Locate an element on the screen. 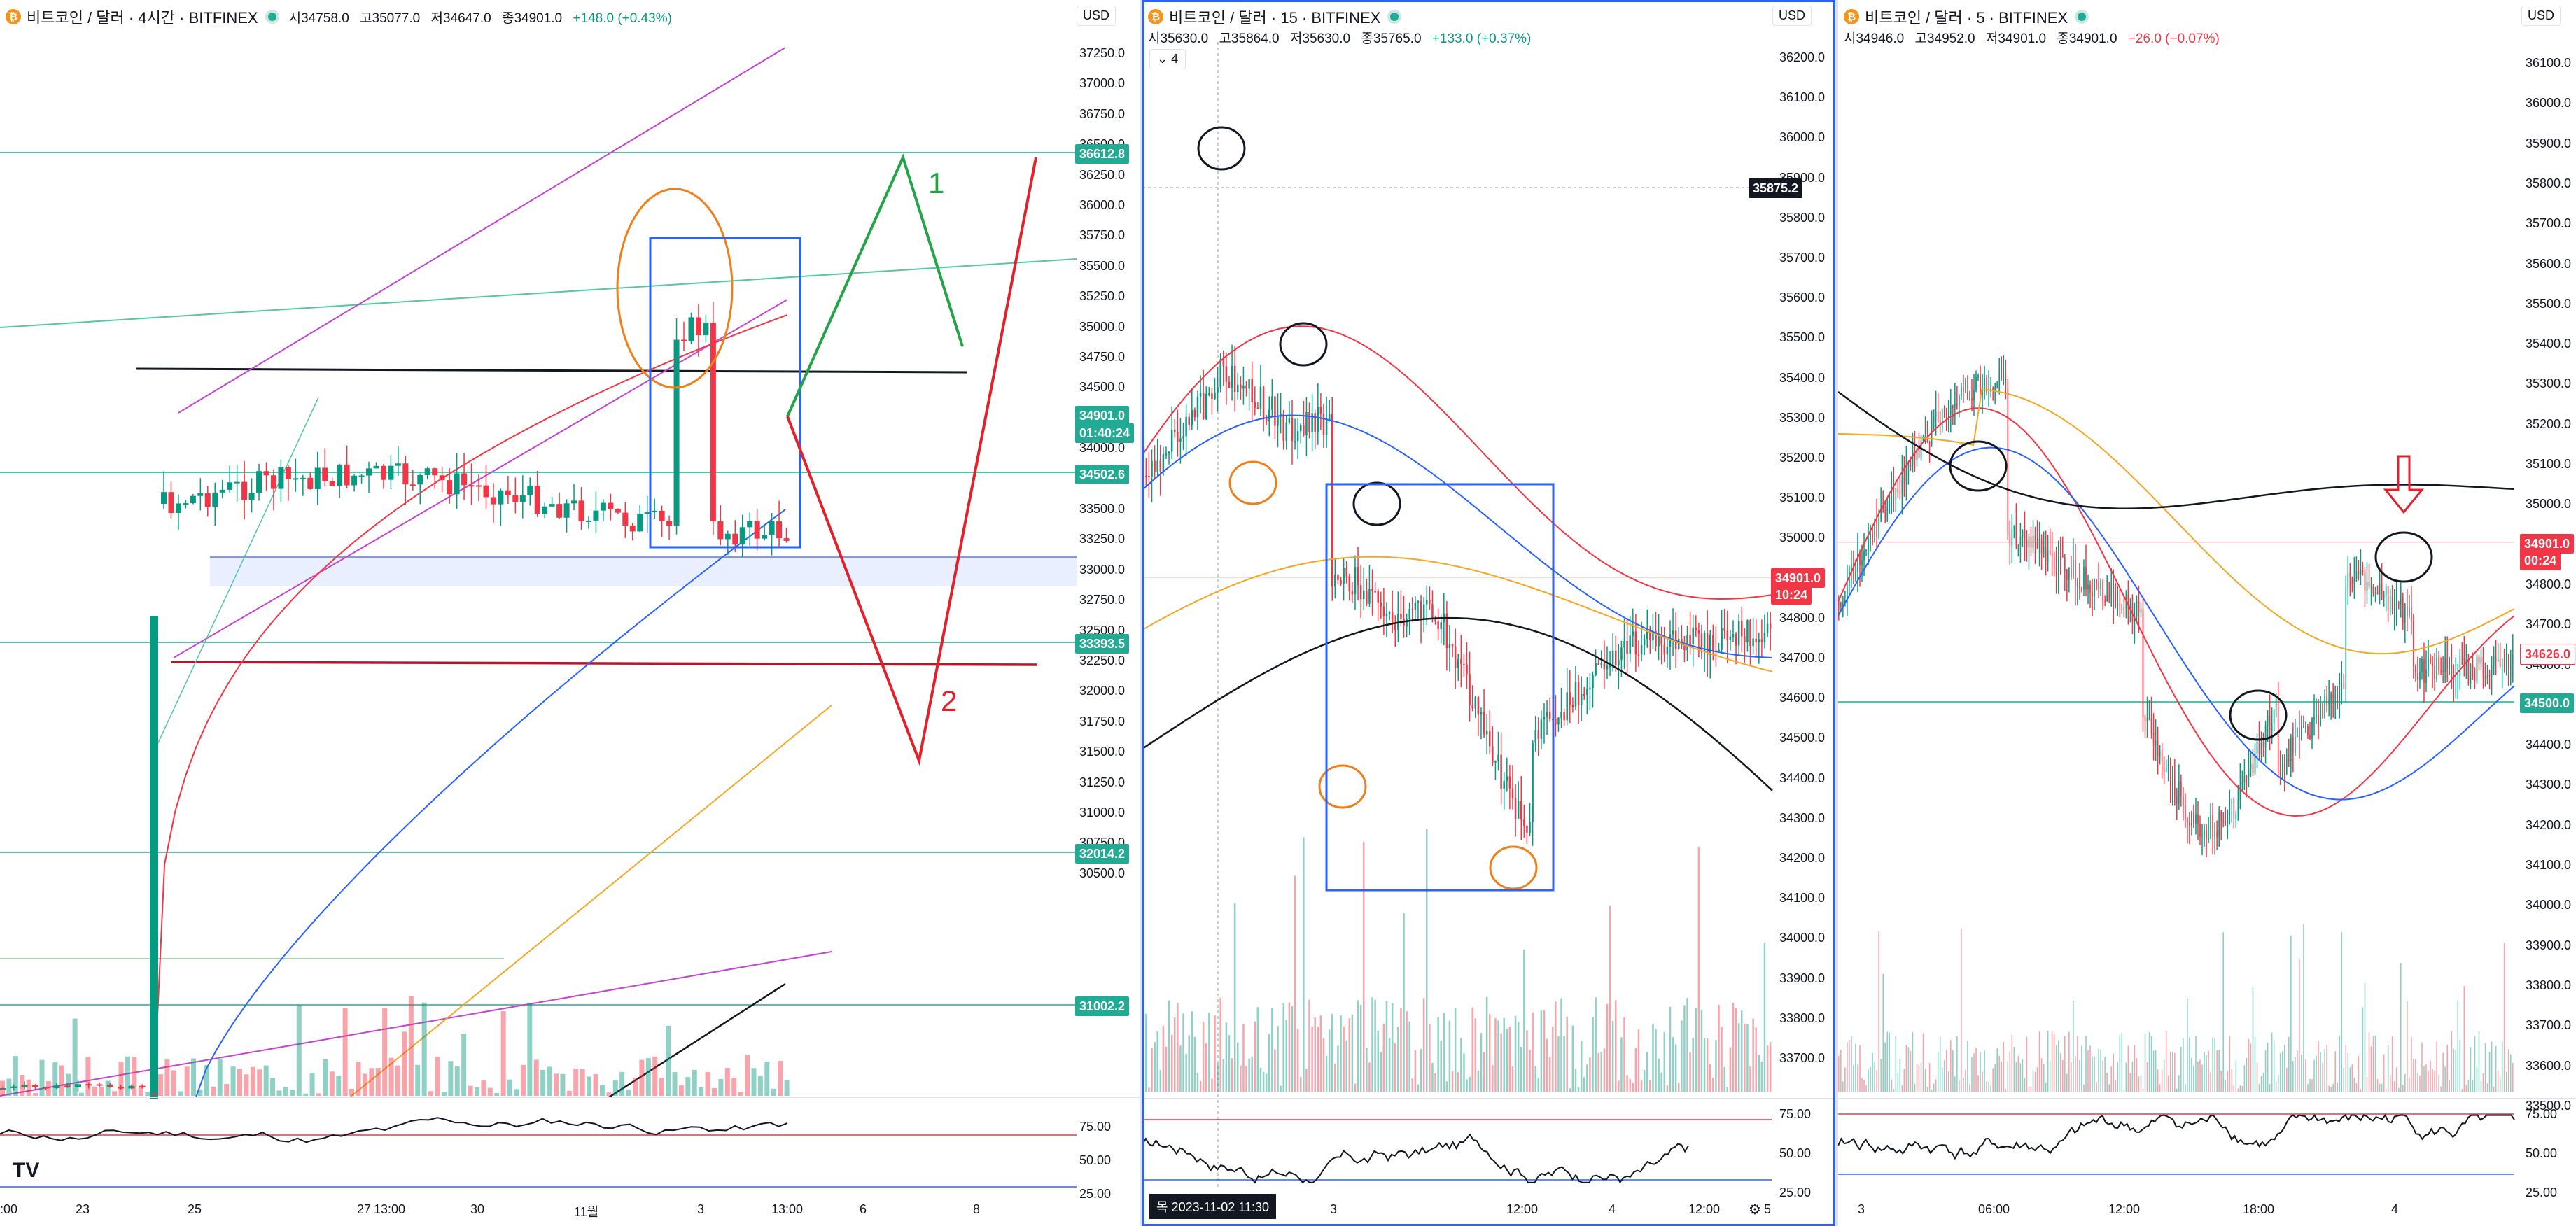 The height and width of the screenshot is (1226, 2576). support-zone-rect is located at coordinates (643, 571).